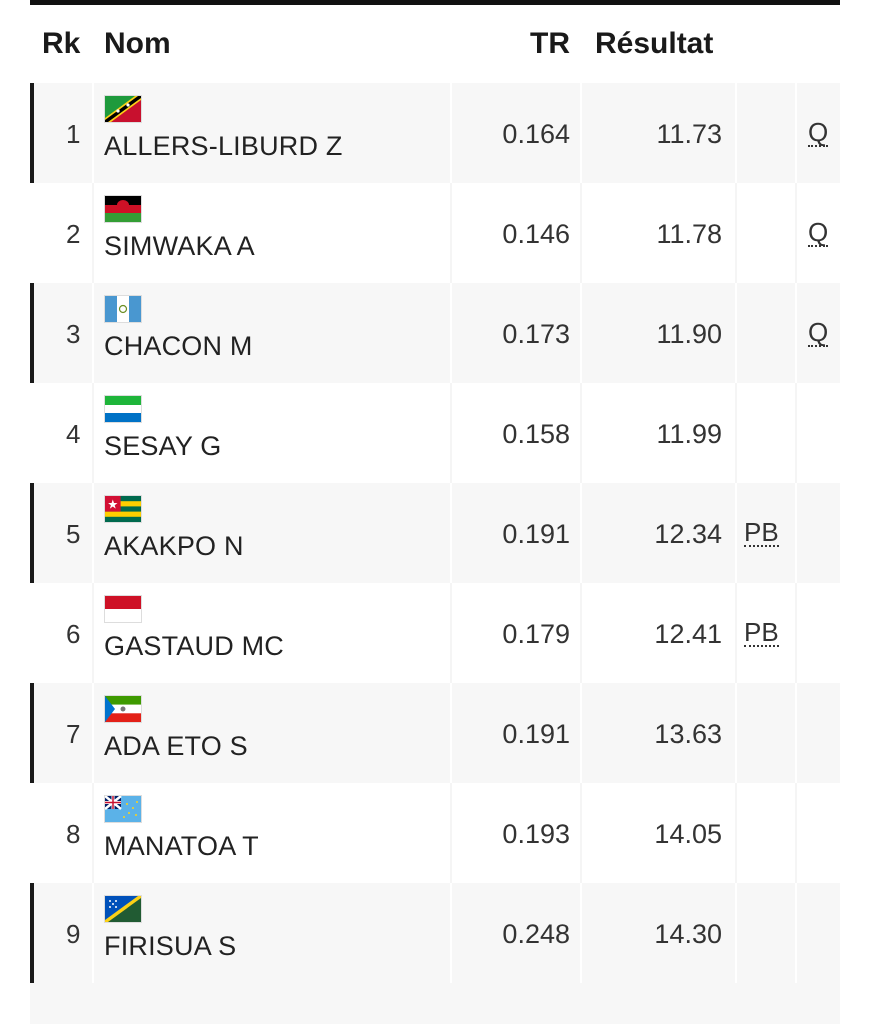 The width and height of the screenshot is (871, 1024). Describe the element at coordinates (61, 43) in the screenshot. I see `header-rk: Rk` at that location.